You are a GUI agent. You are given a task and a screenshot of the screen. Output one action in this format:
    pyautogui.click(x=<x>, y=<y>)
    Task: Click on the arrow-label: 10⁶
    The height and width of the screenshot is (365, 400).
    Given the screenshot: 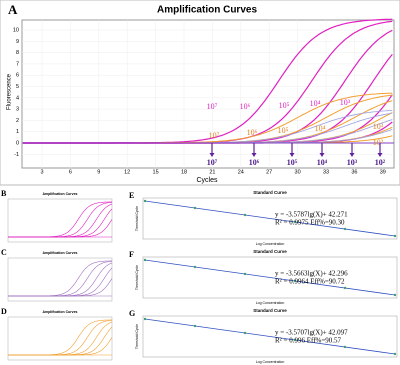 What is the action you would take?
    pyautogui.click(x=254, y=162)
    